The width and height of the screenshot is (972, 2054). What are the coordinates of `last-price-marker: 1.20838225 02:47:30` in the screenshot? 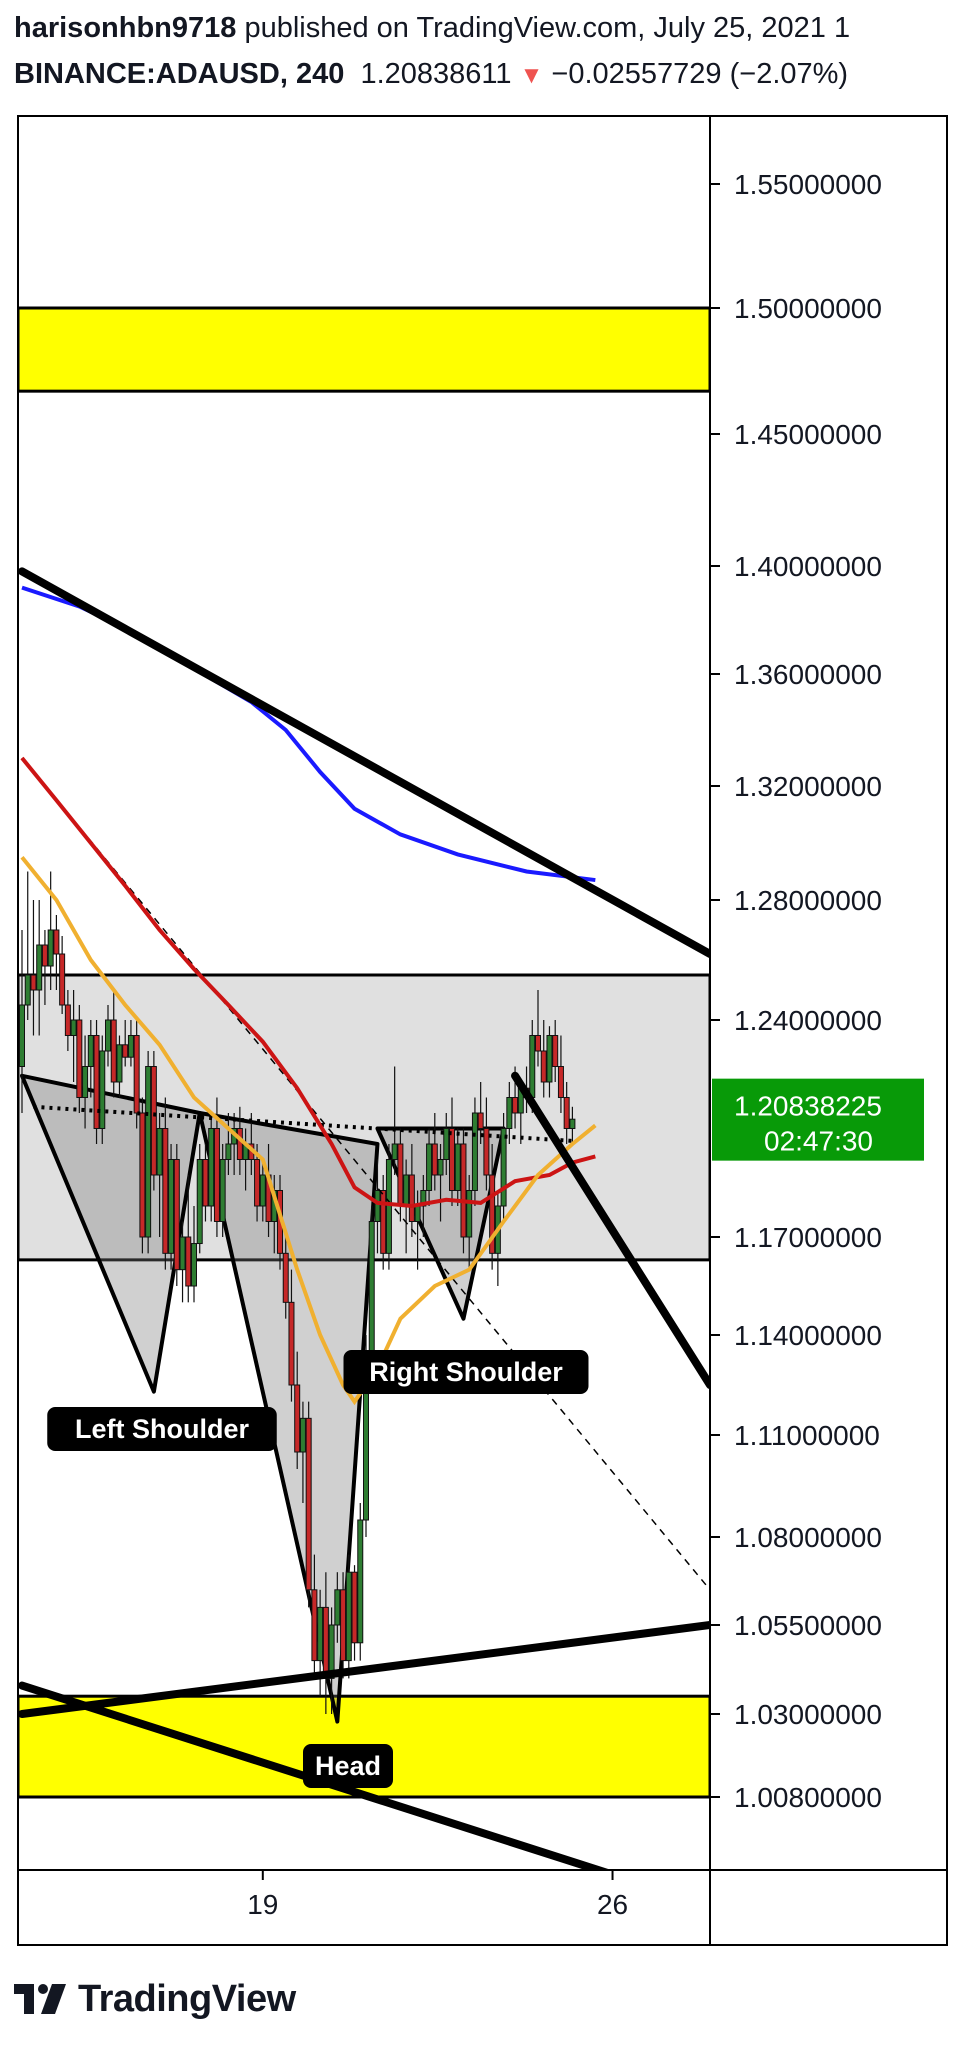 It's located at (818, 1119).